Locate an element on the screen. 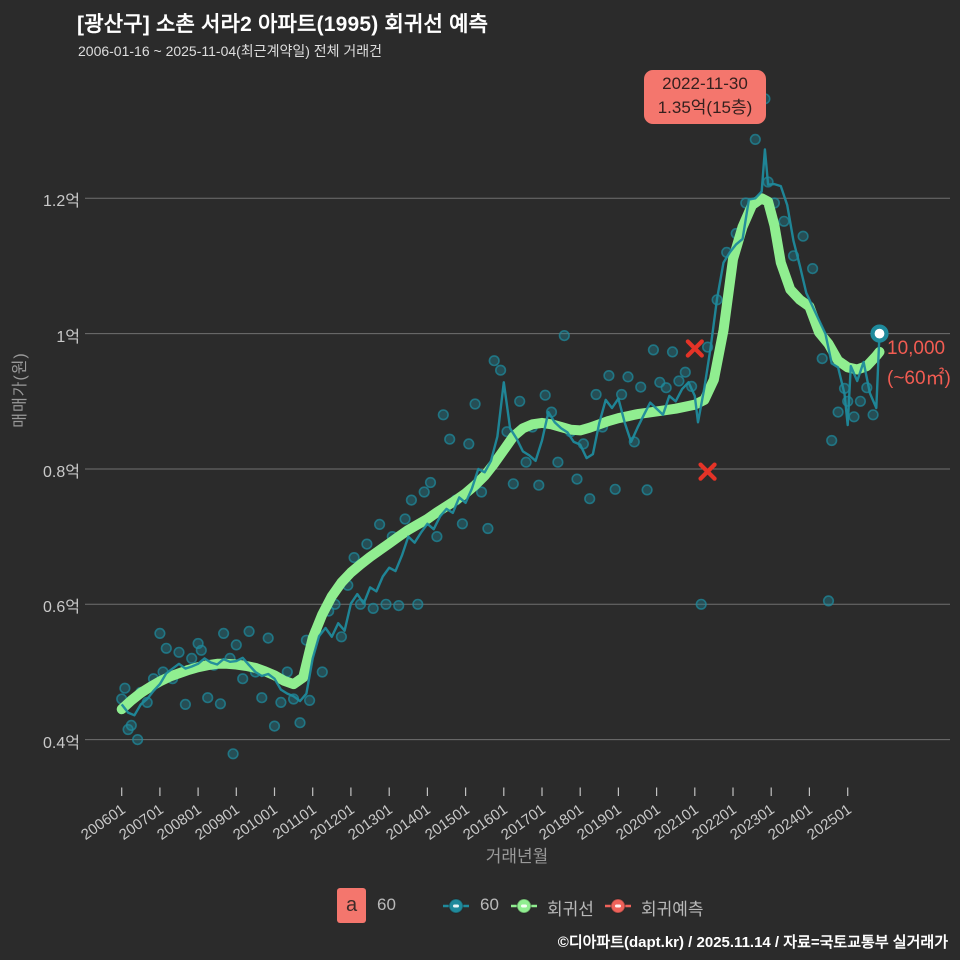 This screenshot has width=960, height=960. page-title: [광산구] 소촌 서라2 아파트(1995) 회귀선 예측 is located at coordinates (283, 24).